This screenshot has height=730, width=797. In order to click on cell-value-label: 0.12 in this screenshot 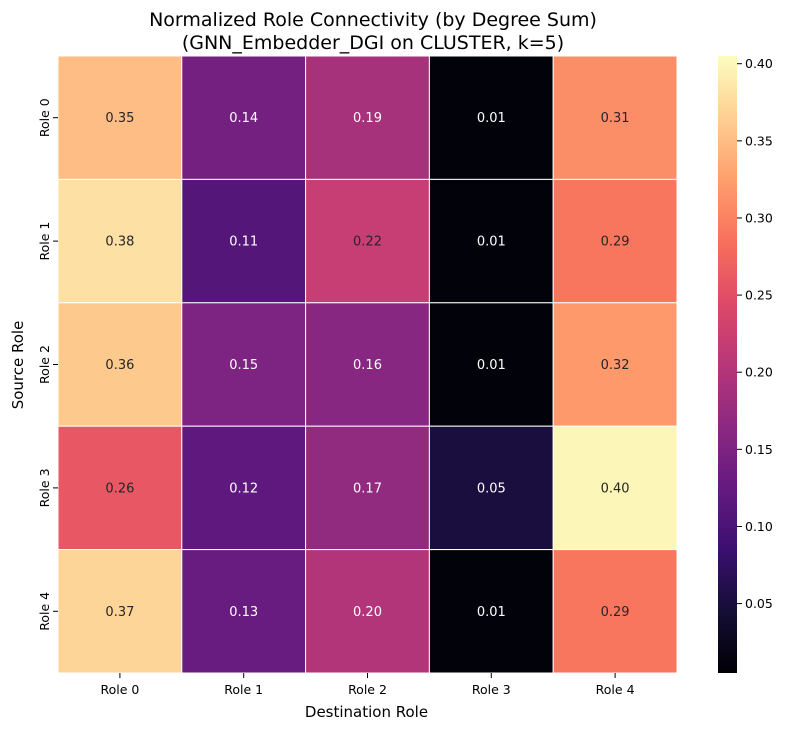, I will do `click(243, 488)`.